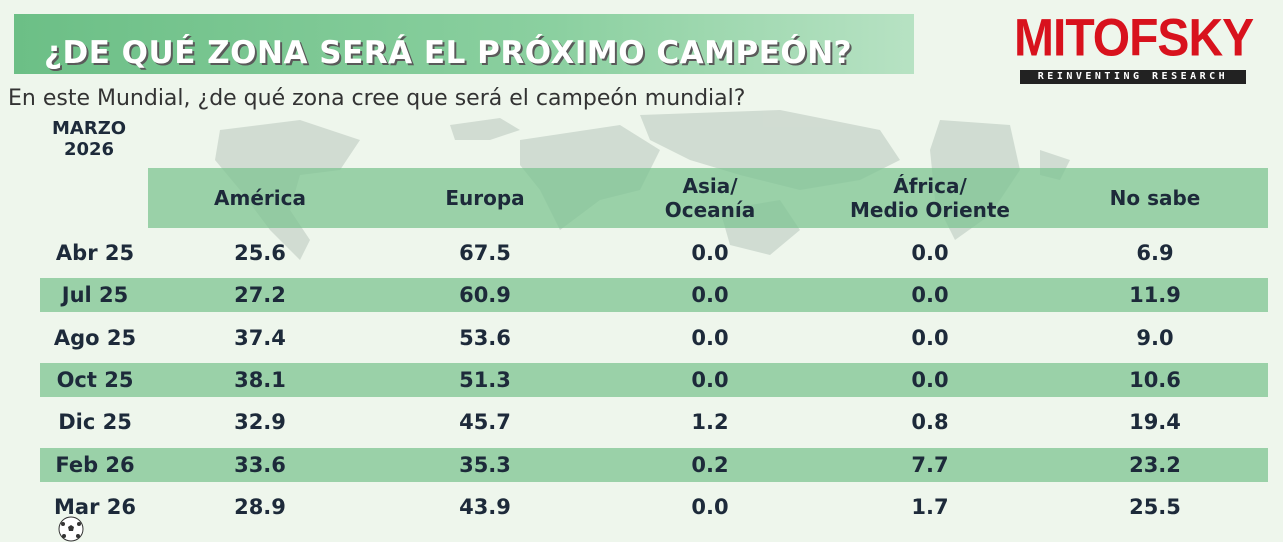  Describe the element at coordinates (1155, 464) in the screenshot. I see `cell-no-sabe: 23.2` at that location.